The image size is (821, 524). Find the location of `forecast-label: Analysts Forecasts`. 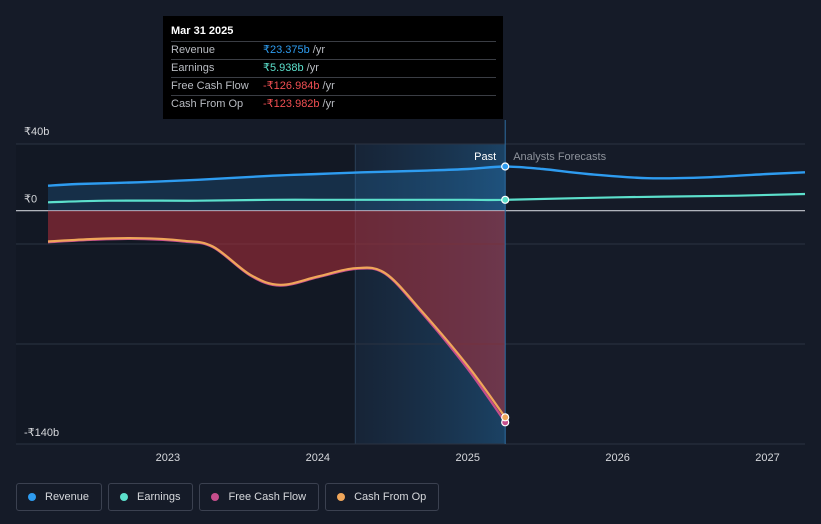

forecast-label: Analysts Forecasts is located at coordinates (559, 157).